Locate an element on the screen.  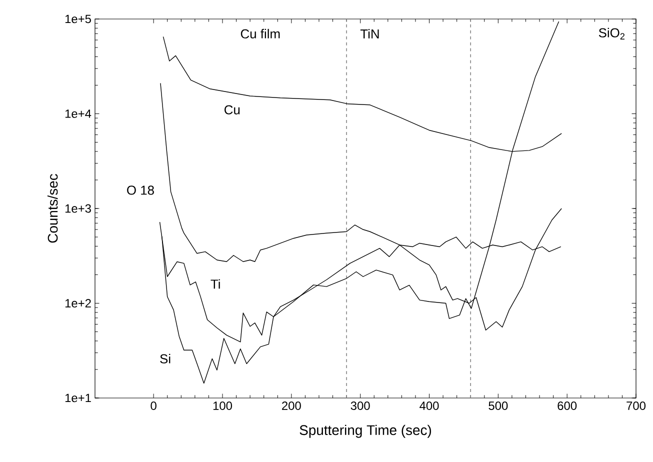
annotation: SiO$_{2}$ is located at coordinates (611, 34).